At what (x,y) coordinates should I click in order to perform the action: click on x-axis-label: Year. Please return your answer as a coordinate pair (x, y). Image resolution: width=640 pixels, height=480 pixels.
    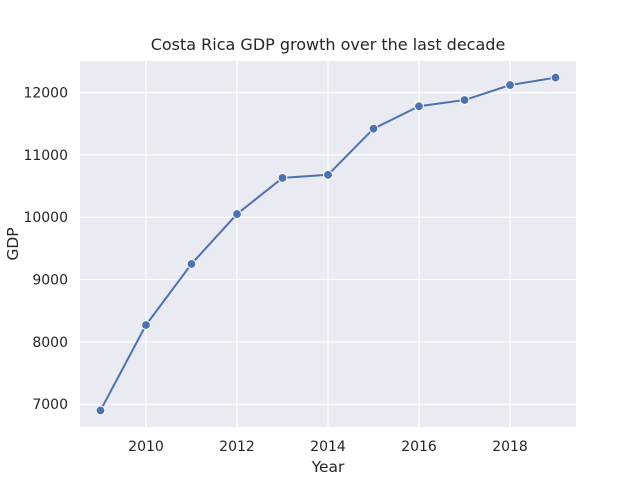
    Looking at the image, I should click on (328, 467).